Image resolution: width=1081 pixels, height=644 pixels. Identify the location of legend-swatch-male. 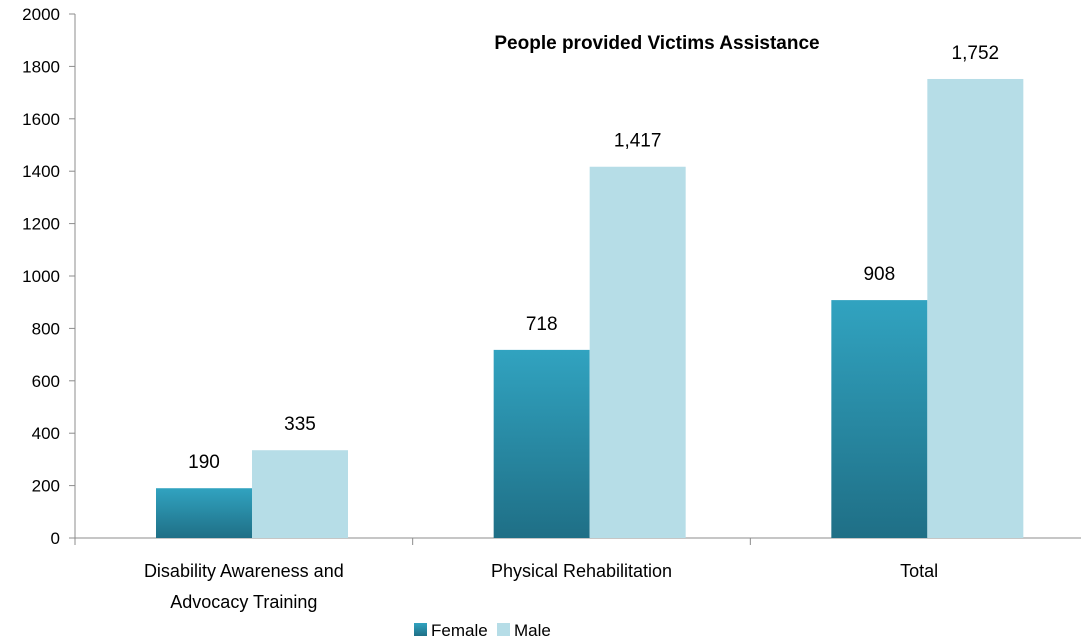
(503, 629).